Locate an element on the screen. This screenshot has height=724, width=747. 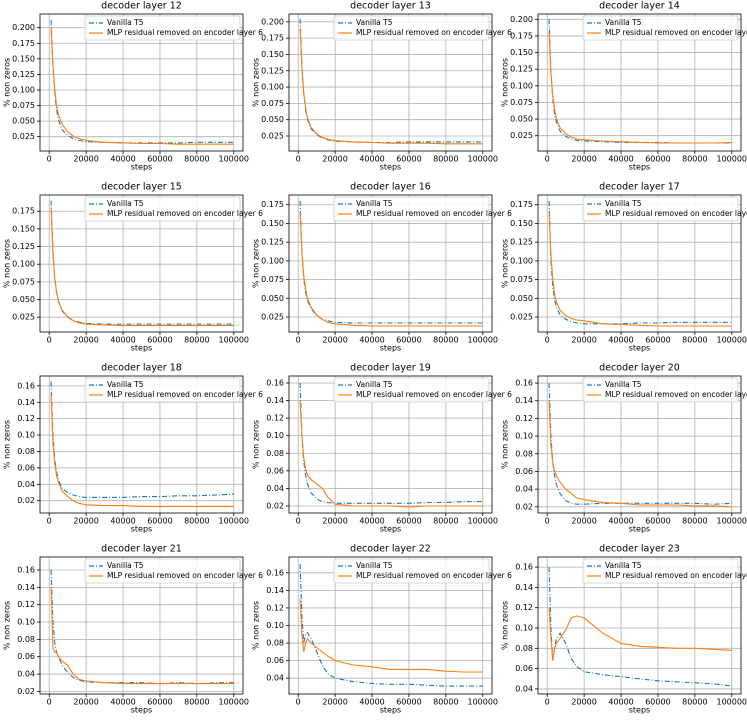
y-tick-label: 0.02 is located at coordinates (26, 691).